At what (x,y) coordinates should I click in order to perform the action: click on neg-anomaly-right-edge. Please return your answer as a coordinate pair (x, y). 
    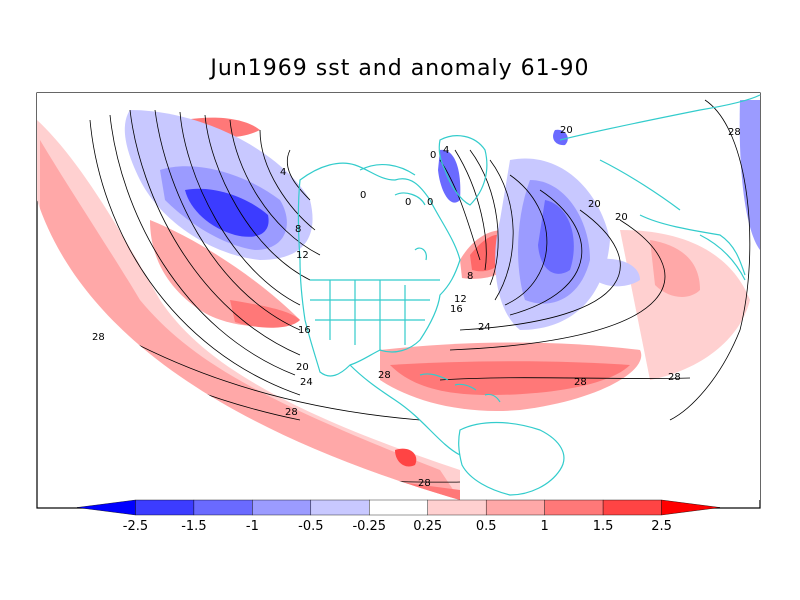
    Looking at the image, I should click on (749, 175).